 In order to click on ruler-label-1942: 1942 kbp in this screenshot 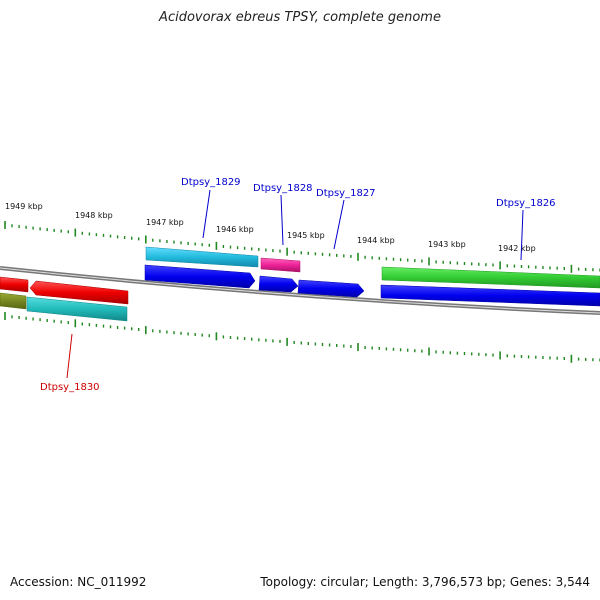, I will do `click(517, 248)`.